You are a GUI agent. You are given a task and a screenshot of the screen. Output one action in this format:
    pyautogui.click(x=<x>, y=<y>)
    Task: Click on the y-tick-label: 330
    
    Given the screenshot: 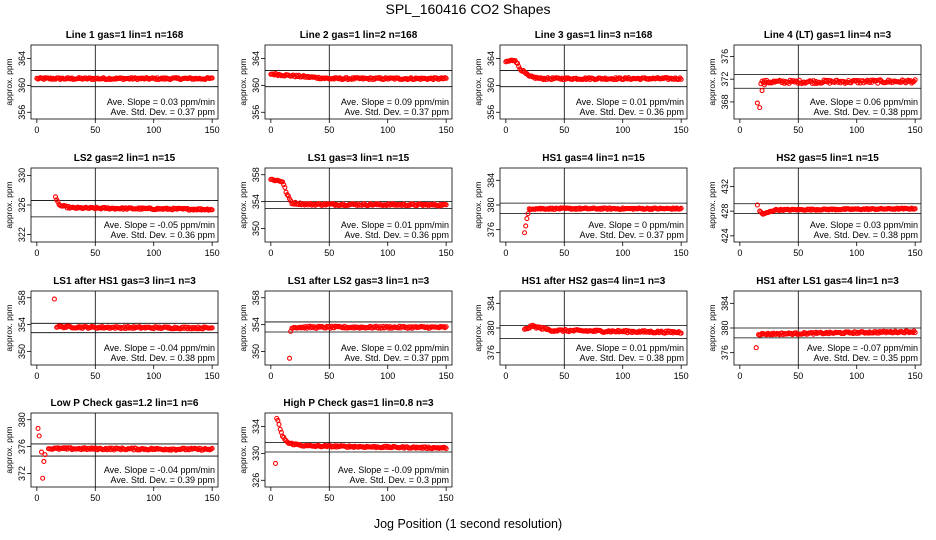 What is the action you would take?
    pyautogui.click(x=256, y=453)
    